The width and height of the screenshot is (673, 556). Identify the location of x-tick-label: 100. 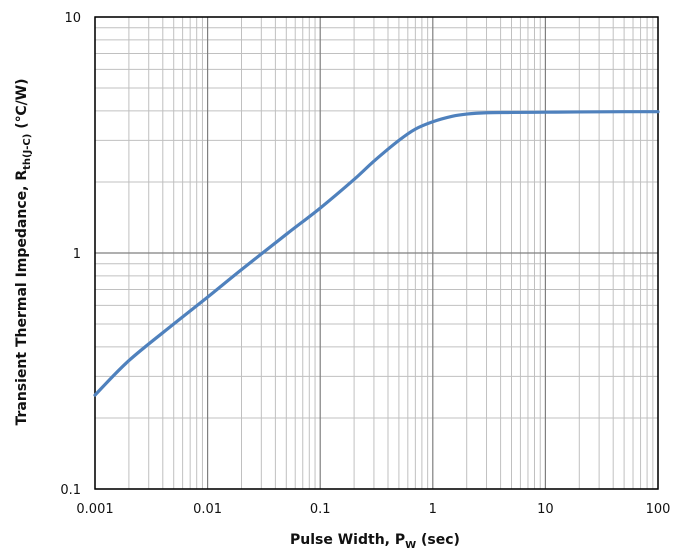
(658, 509).